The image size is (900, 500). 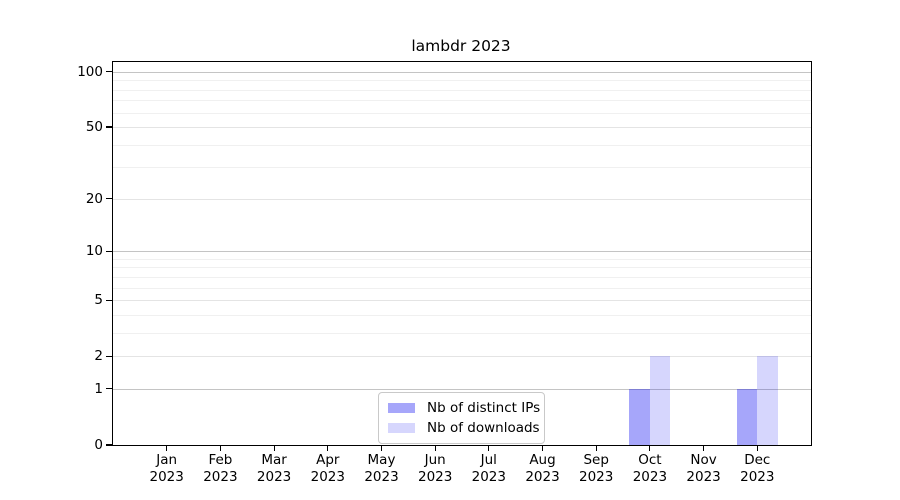 I want to click on y-tick-label-100: 100, so click(x=90, y=71).